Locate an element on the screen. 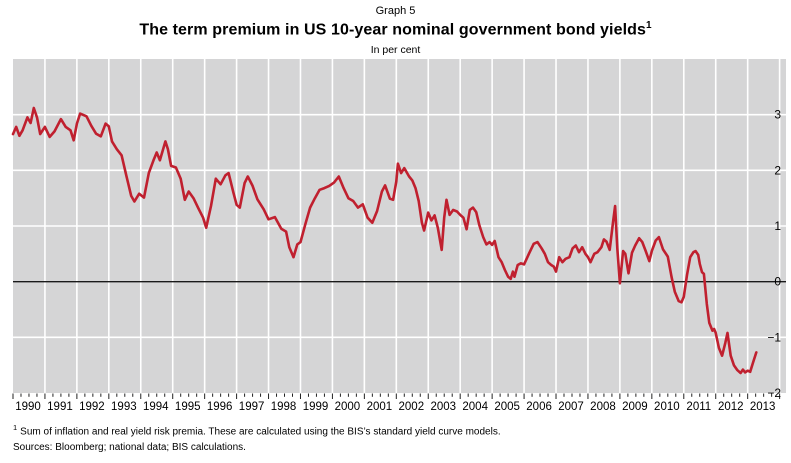  y-axis-label: 1 is located at coordinates (777, 226).